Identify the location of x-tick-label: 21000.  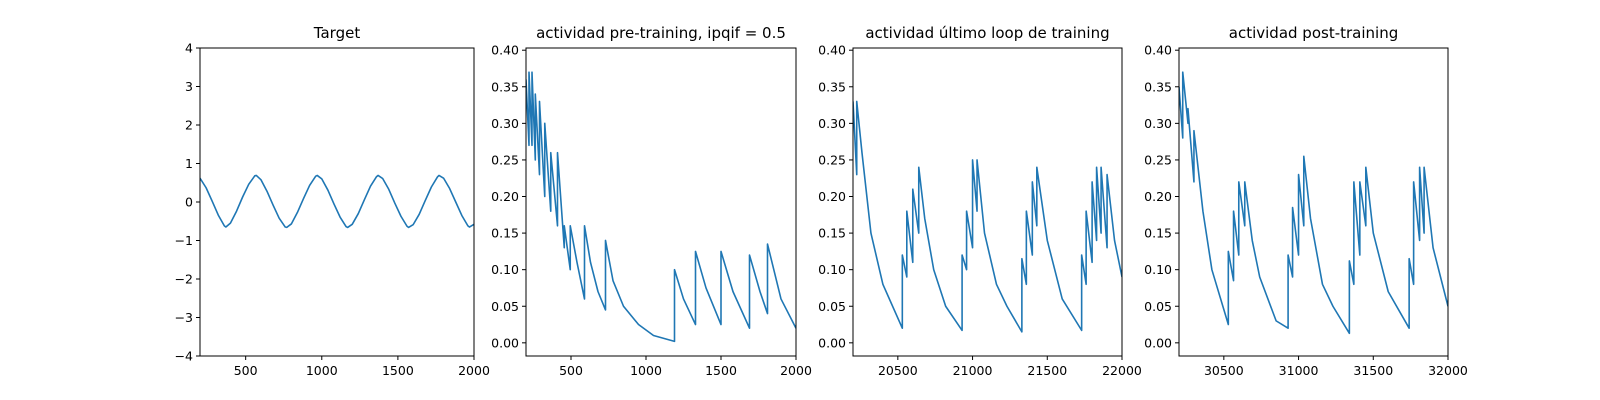
(973, 370).